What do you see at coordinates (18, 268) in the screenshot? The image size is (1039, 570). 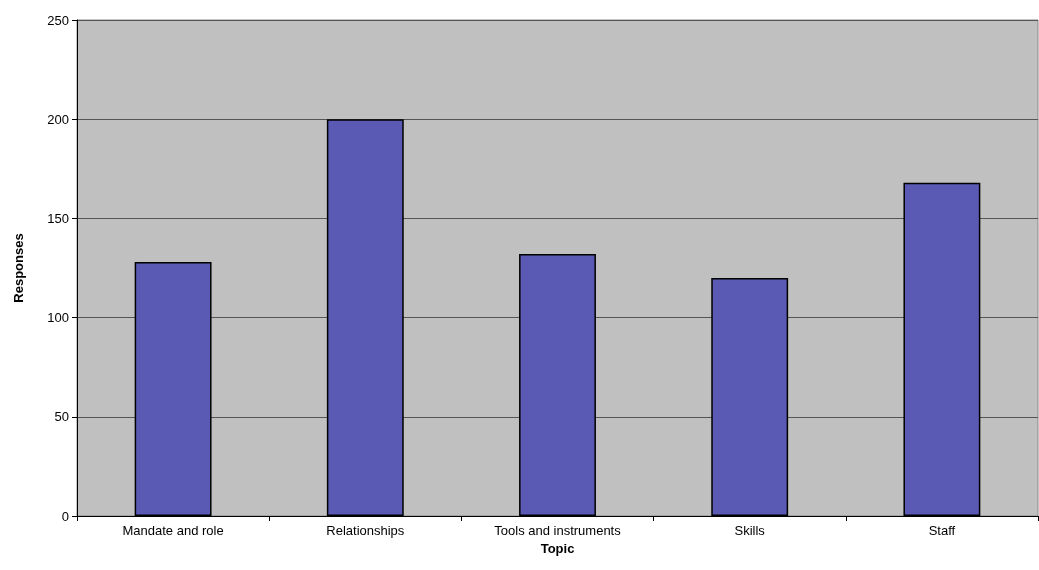 I see `y-axis-title: Responses` at bounding box center [18, 268].